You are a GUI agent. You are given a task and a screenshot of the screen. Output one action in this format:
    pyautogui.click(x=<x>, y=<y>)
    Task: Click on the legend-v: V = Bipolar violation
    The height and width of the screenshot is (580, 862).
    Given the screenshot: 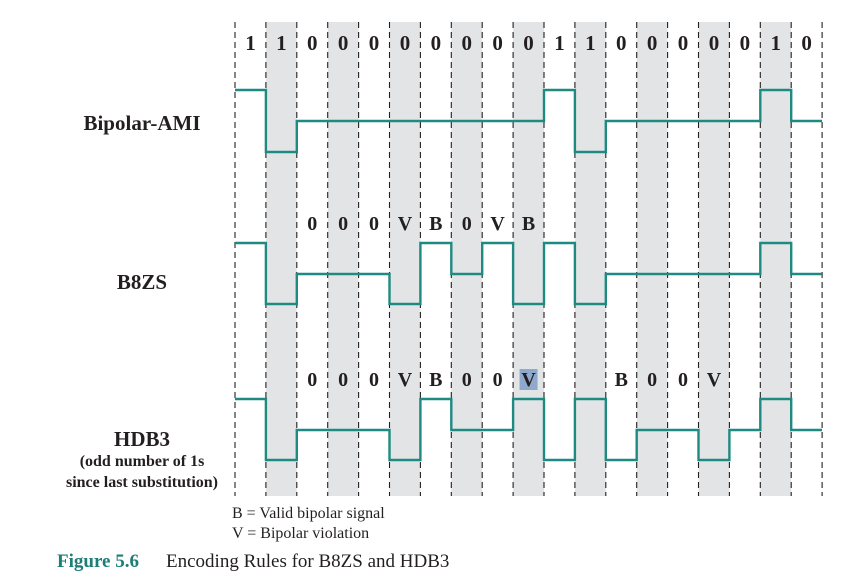 What is the action you would take?
    pyautogui.click(x=300, y=533)
    